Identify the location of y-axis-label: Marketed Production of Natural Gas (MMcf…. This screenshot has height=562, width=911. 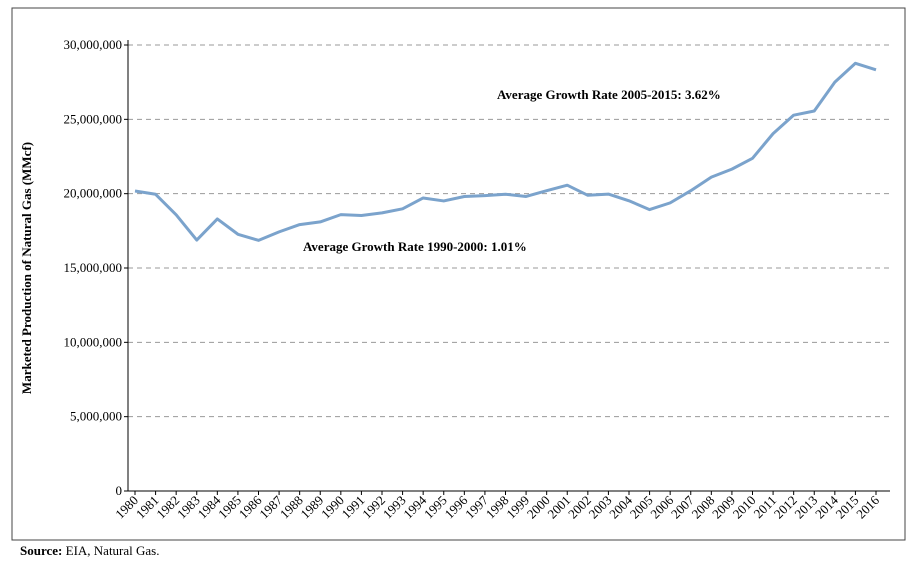
(26, 268).